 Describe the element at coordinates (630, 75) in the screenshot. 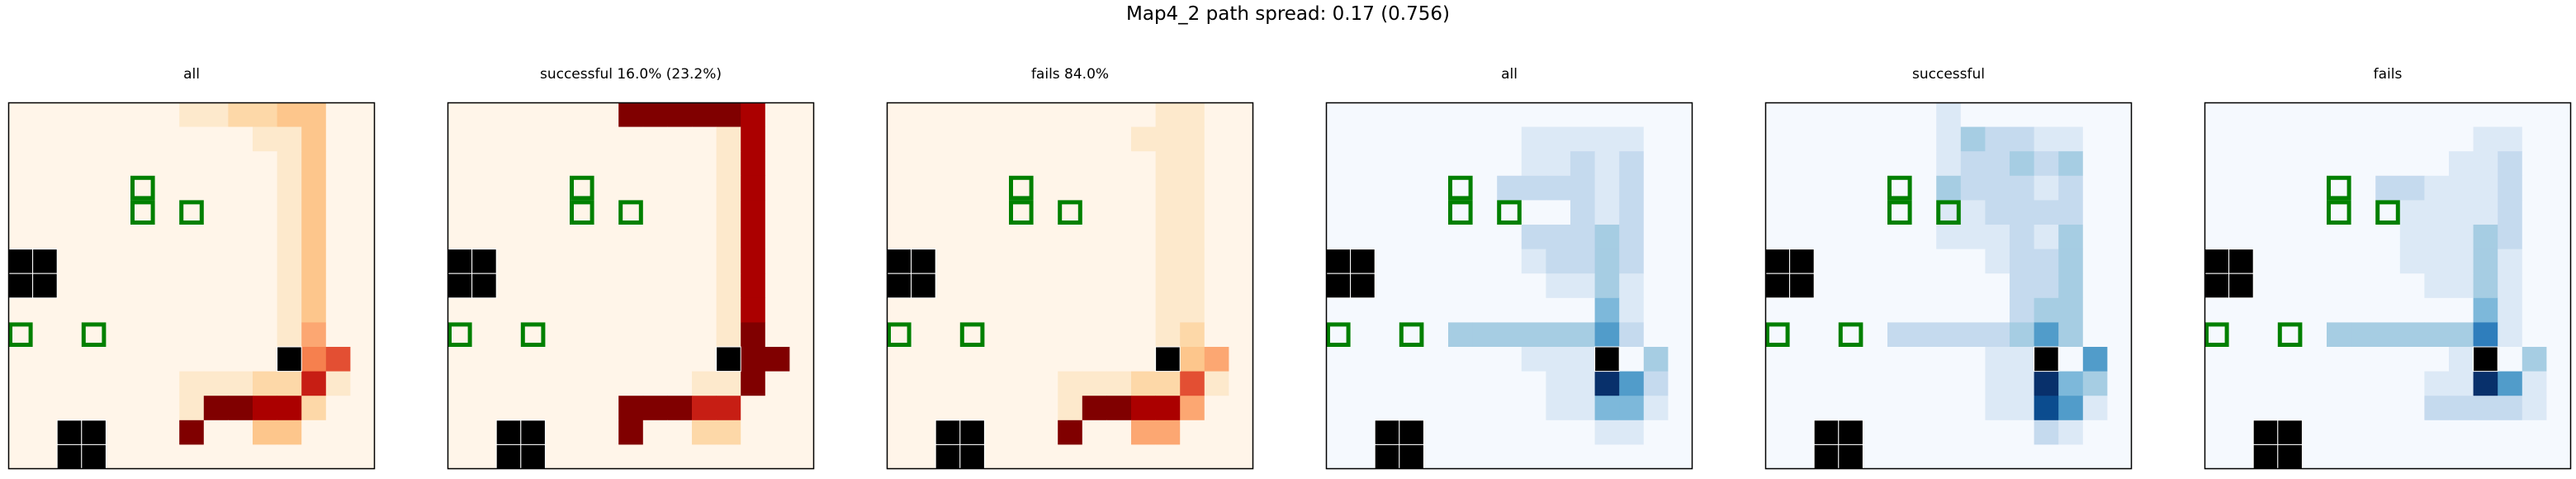

I see `panel-title: successful 16.0% (23.2%)` at that location.